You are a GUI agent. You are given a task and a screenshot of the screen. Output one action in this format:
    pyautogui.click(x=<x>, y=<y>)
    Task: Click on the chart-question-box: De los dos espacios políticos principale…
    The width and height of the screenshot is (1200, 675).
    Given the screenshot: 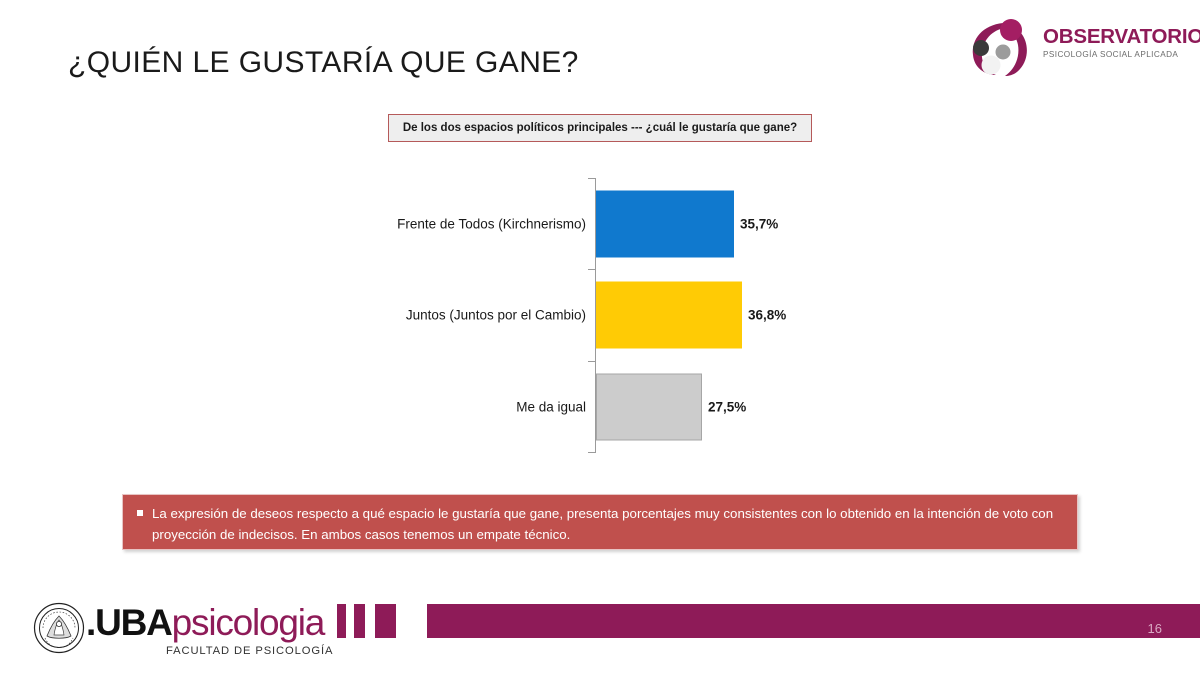 What is the action you would take?
    pyautogui.click(x=600, y=128)
    